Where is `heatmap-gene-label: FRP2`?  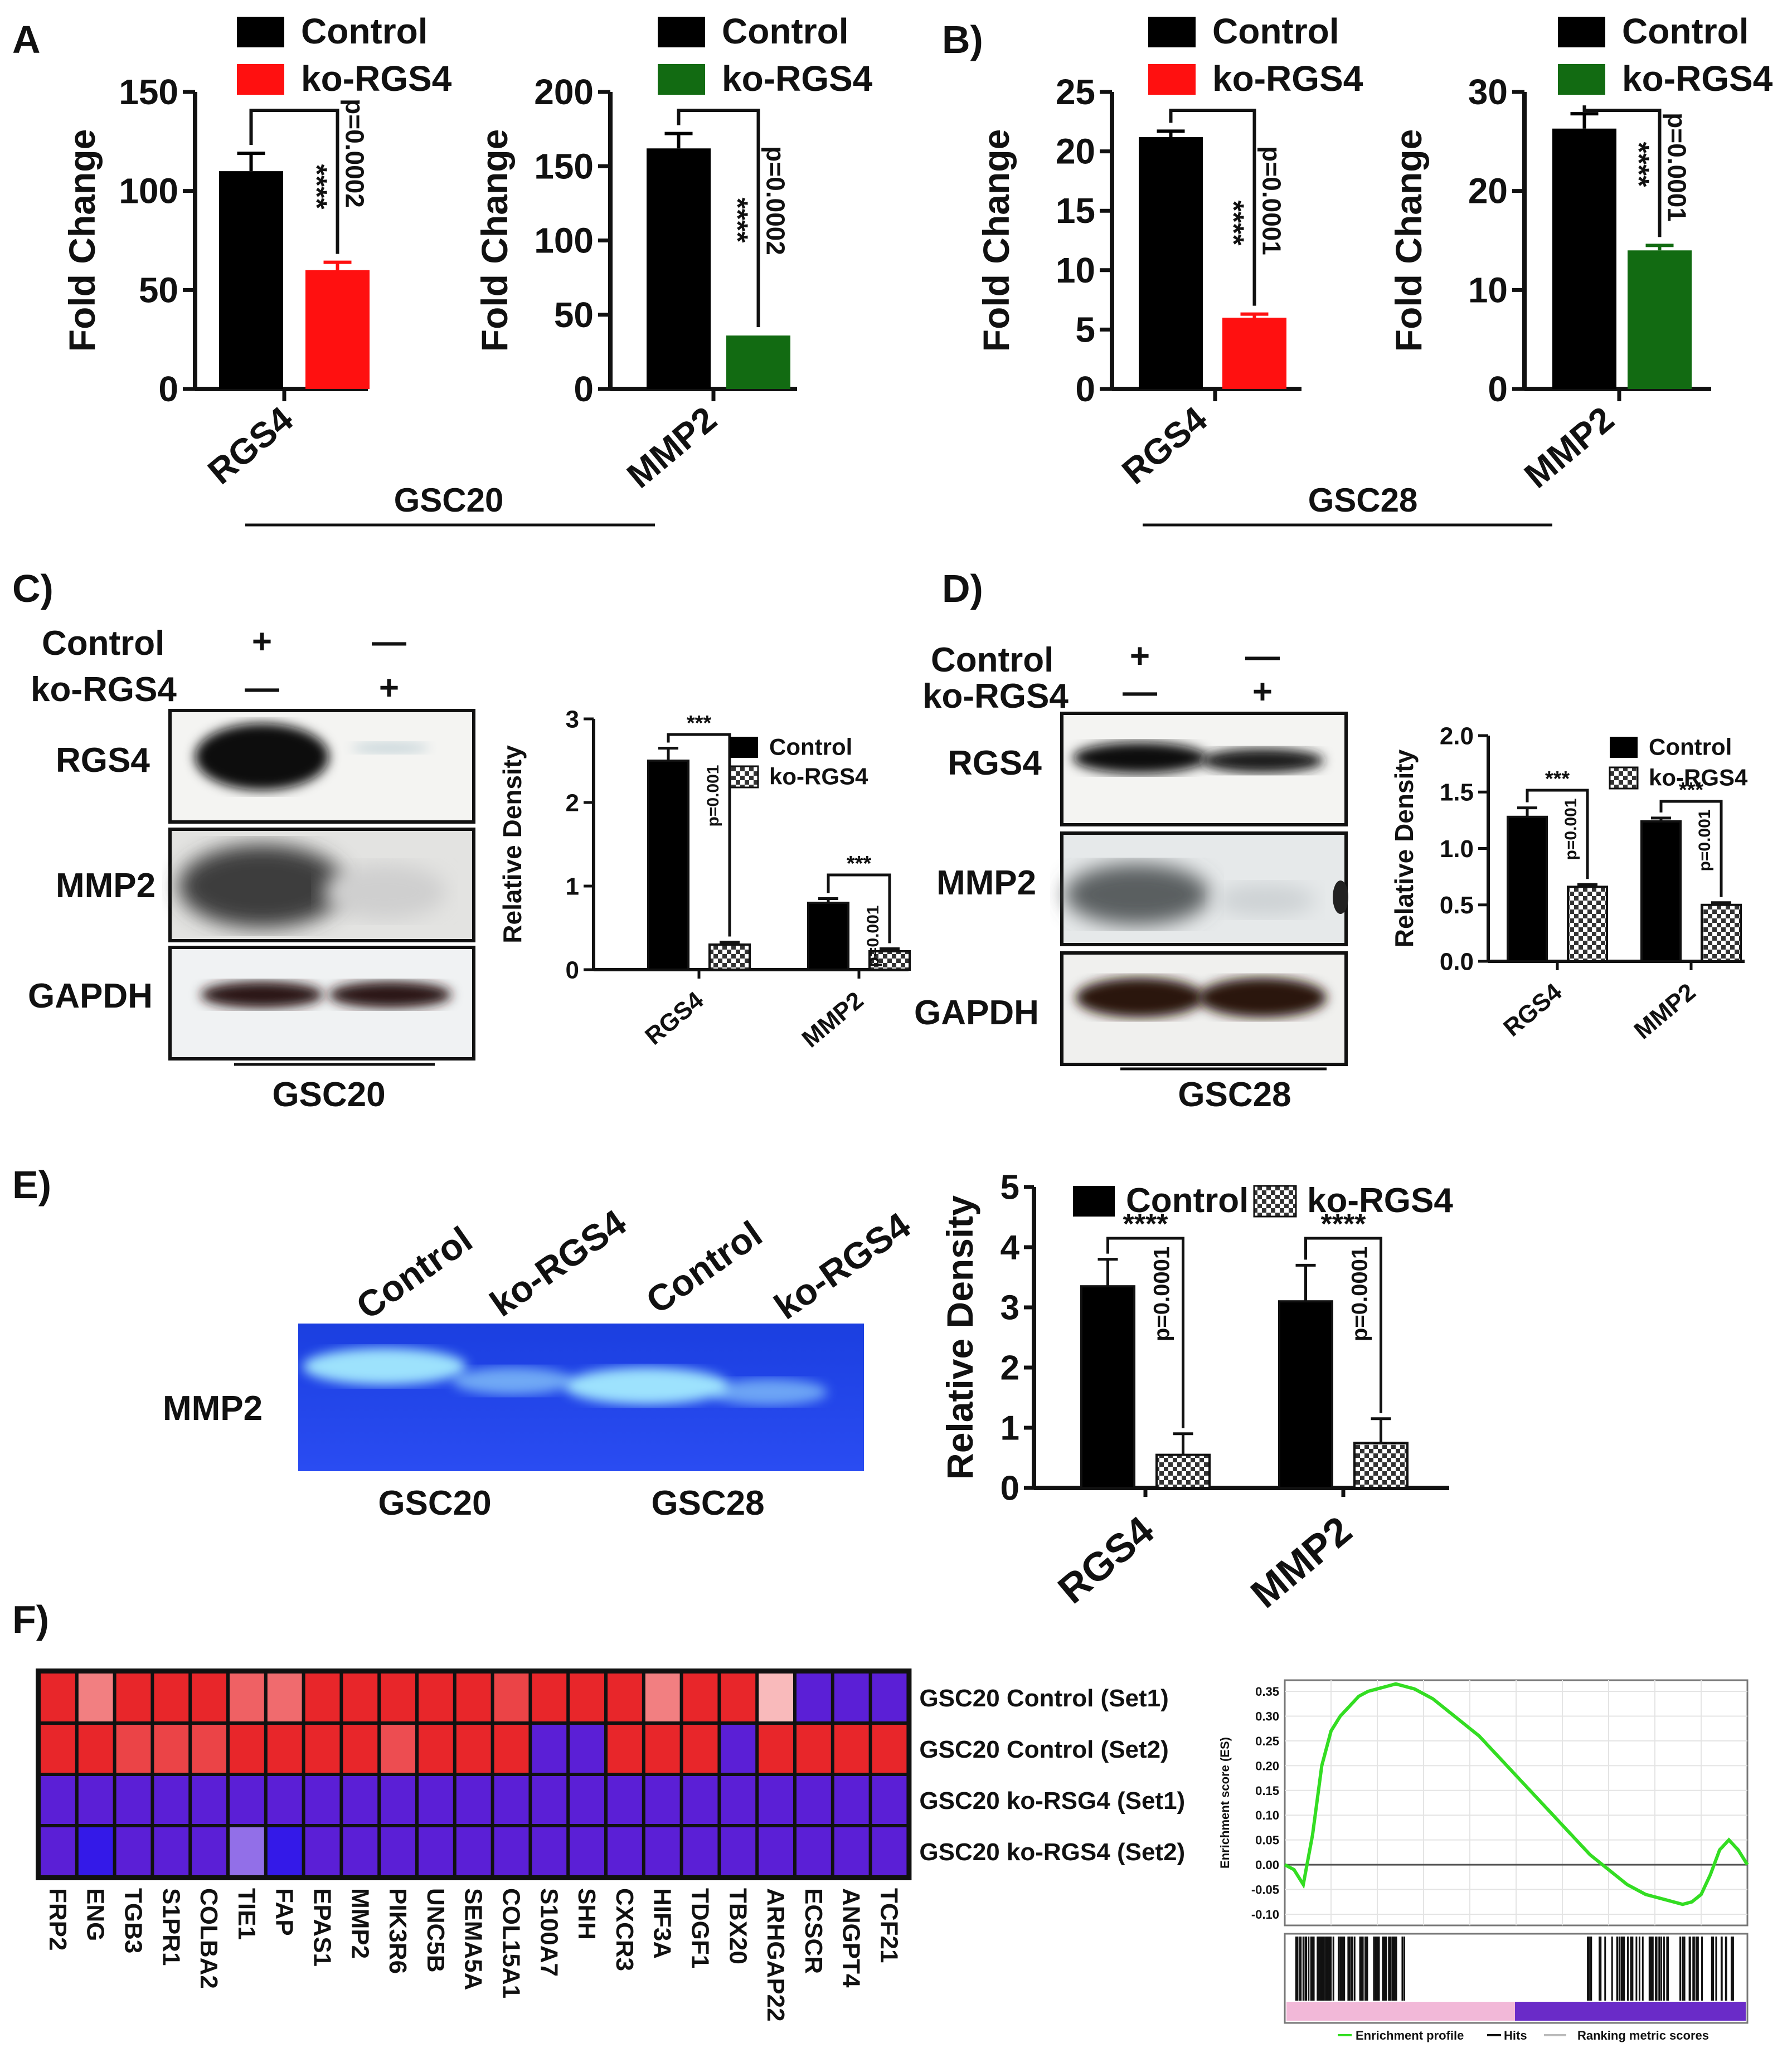
heatmap-gene-label: FRP2 is located at coordinates (58, 1919).